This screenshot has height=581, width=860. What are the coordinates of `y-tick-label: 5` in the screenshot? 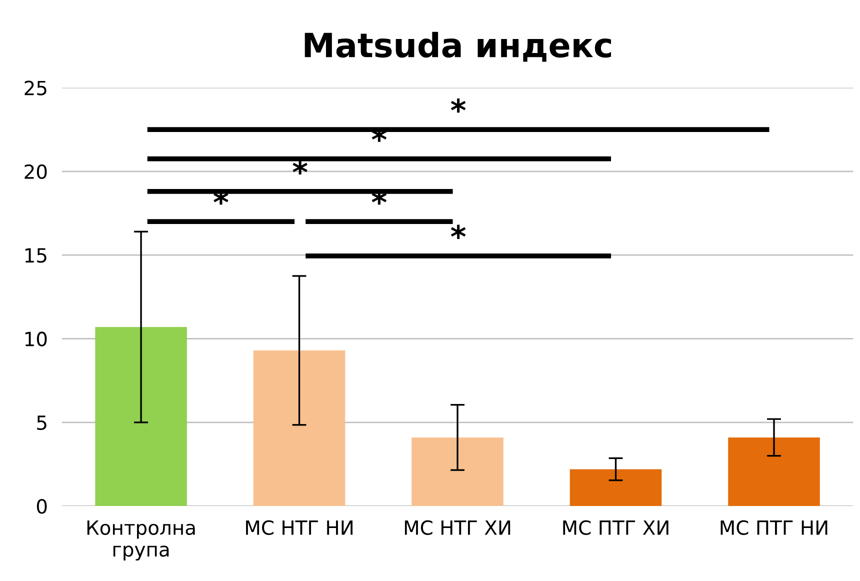 It's located at (41, 423).